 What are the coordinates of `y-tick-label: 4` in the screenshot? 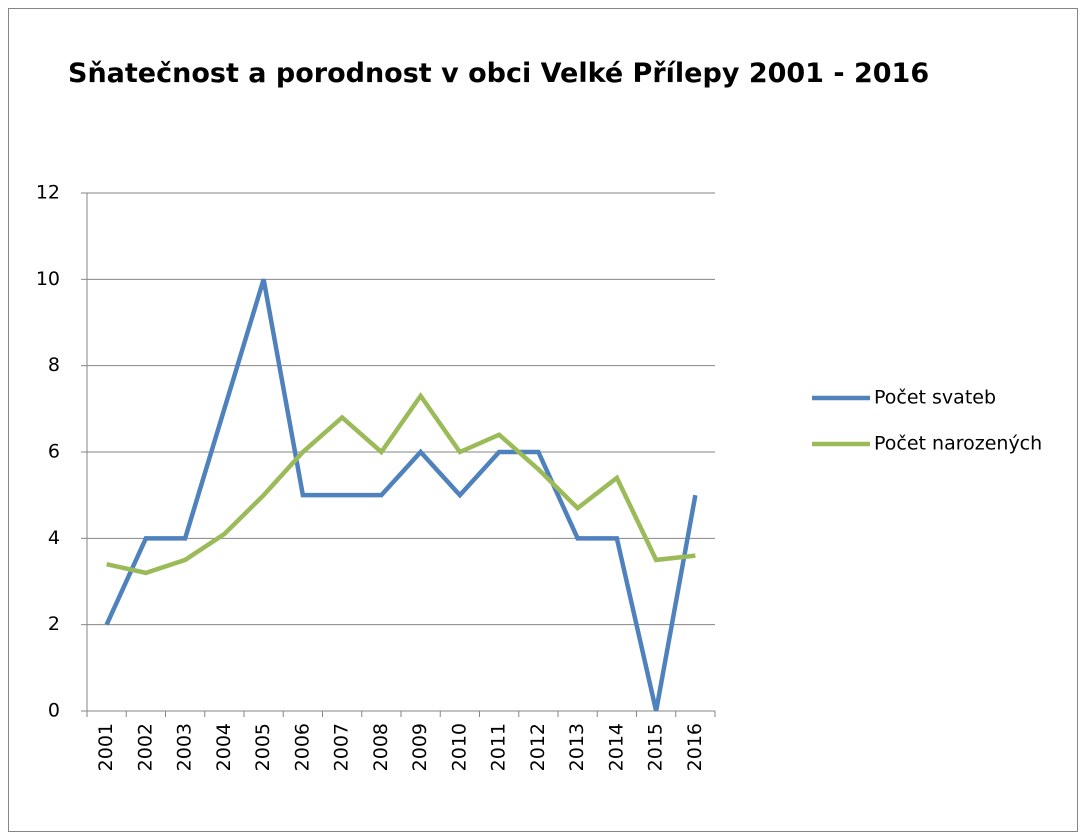 It's located at (54, 538).